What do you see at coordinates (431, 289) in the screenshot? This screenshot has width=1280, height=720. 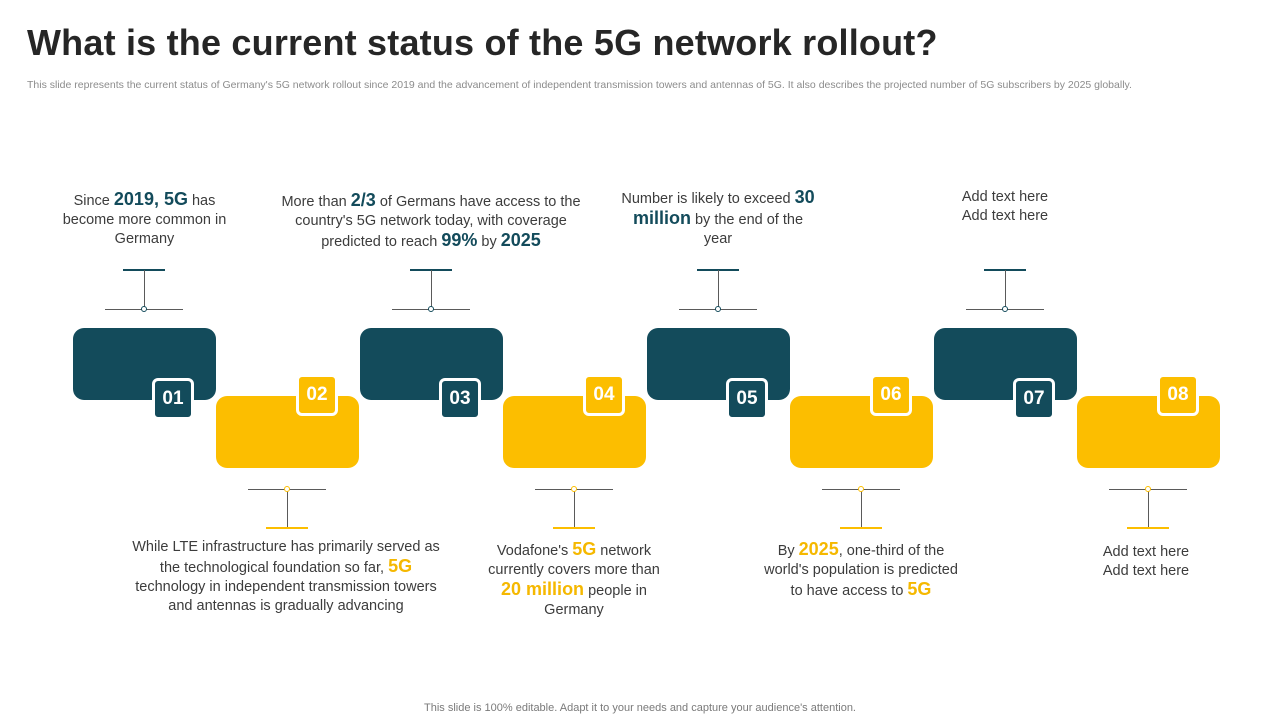 I see `step-03-stem` at bounding box center [431, 289].